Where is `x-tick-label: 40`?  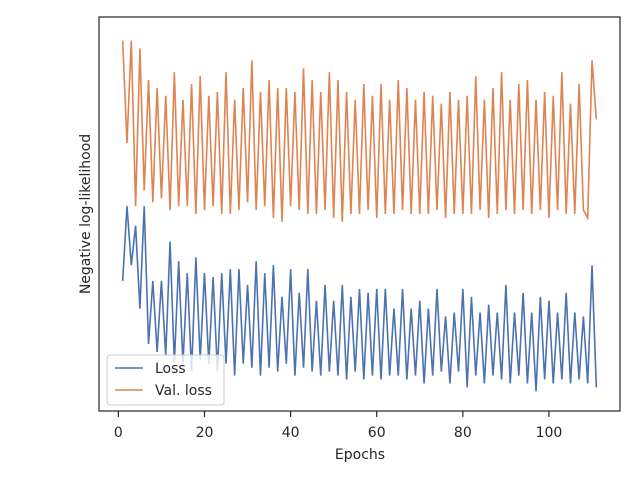 x-tick-label: 40 is located at coordinates (291, 433).